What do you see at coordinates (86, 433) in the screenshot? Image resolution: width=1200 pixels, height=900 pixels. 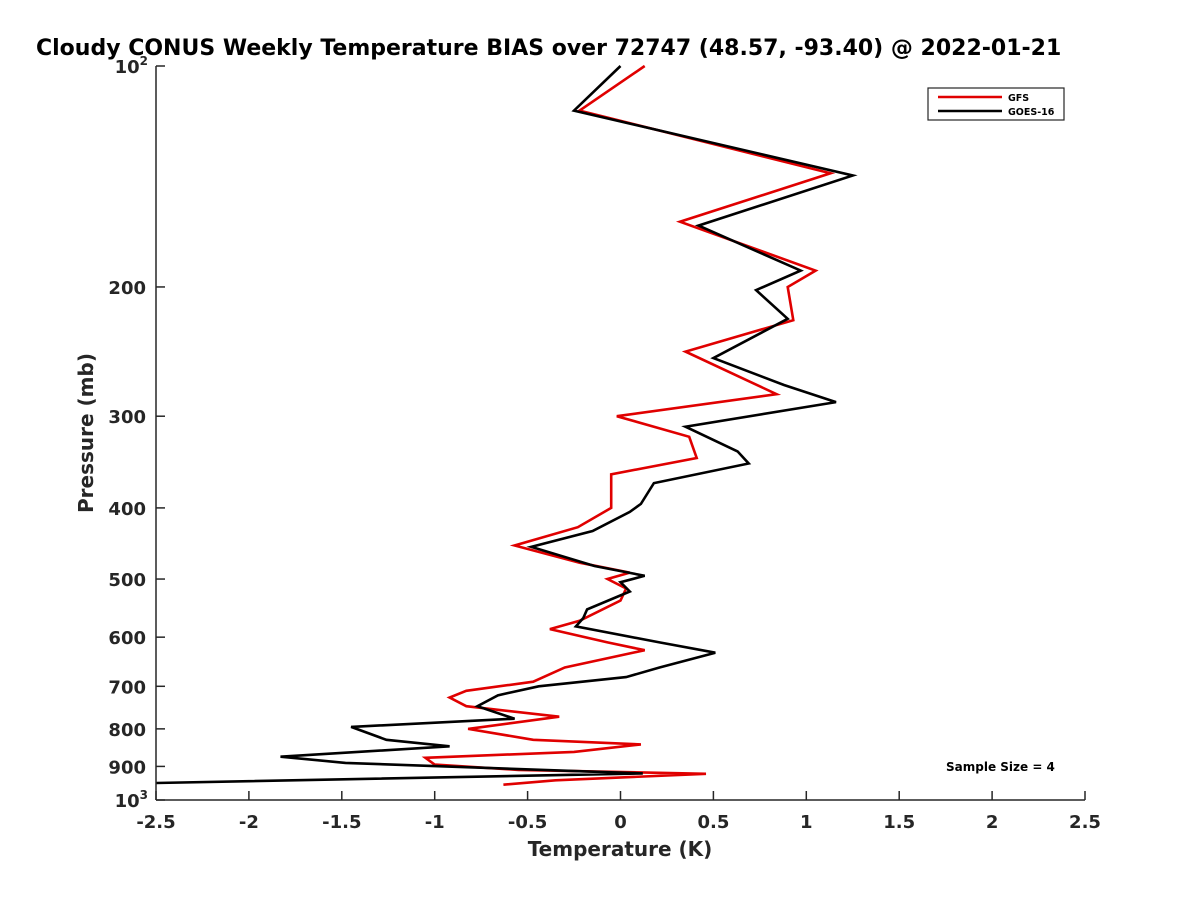 I see `y-axis-label: Pressure (mb)` at bounding box center [86, 433].